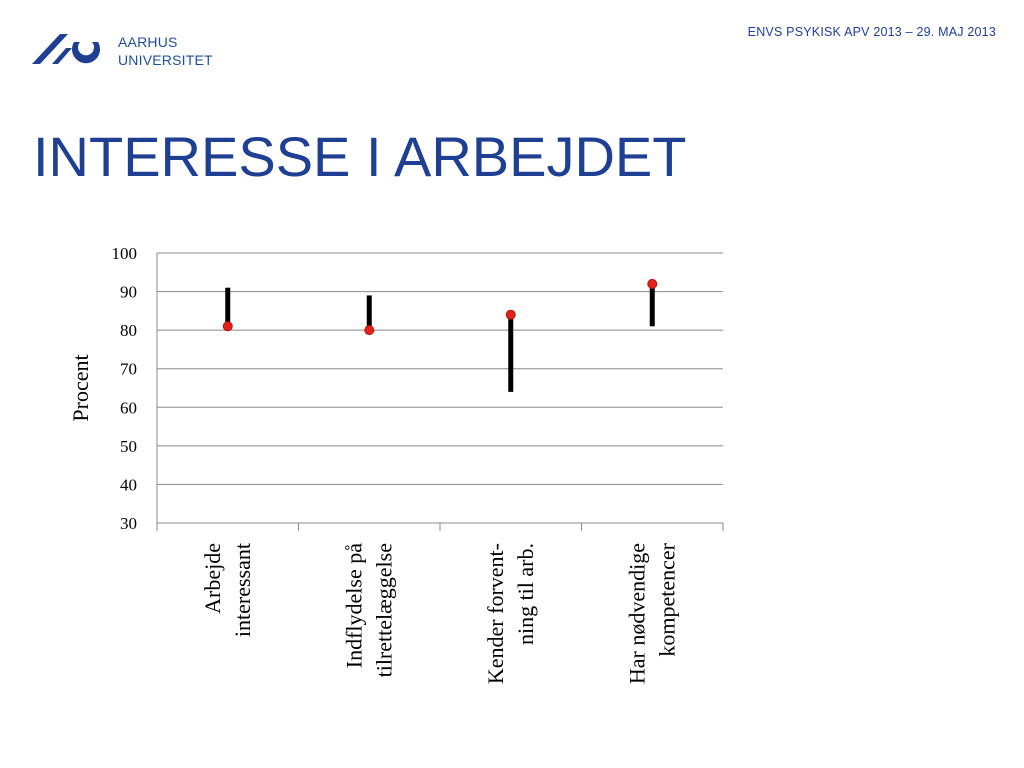 The width and height of the screenshot is (1024, 768). What do you see at coordinates (651, 613) in the screenshot?
I see `x-category-label: Har nødvendige kompetencer` at bounding box center [651, 613].